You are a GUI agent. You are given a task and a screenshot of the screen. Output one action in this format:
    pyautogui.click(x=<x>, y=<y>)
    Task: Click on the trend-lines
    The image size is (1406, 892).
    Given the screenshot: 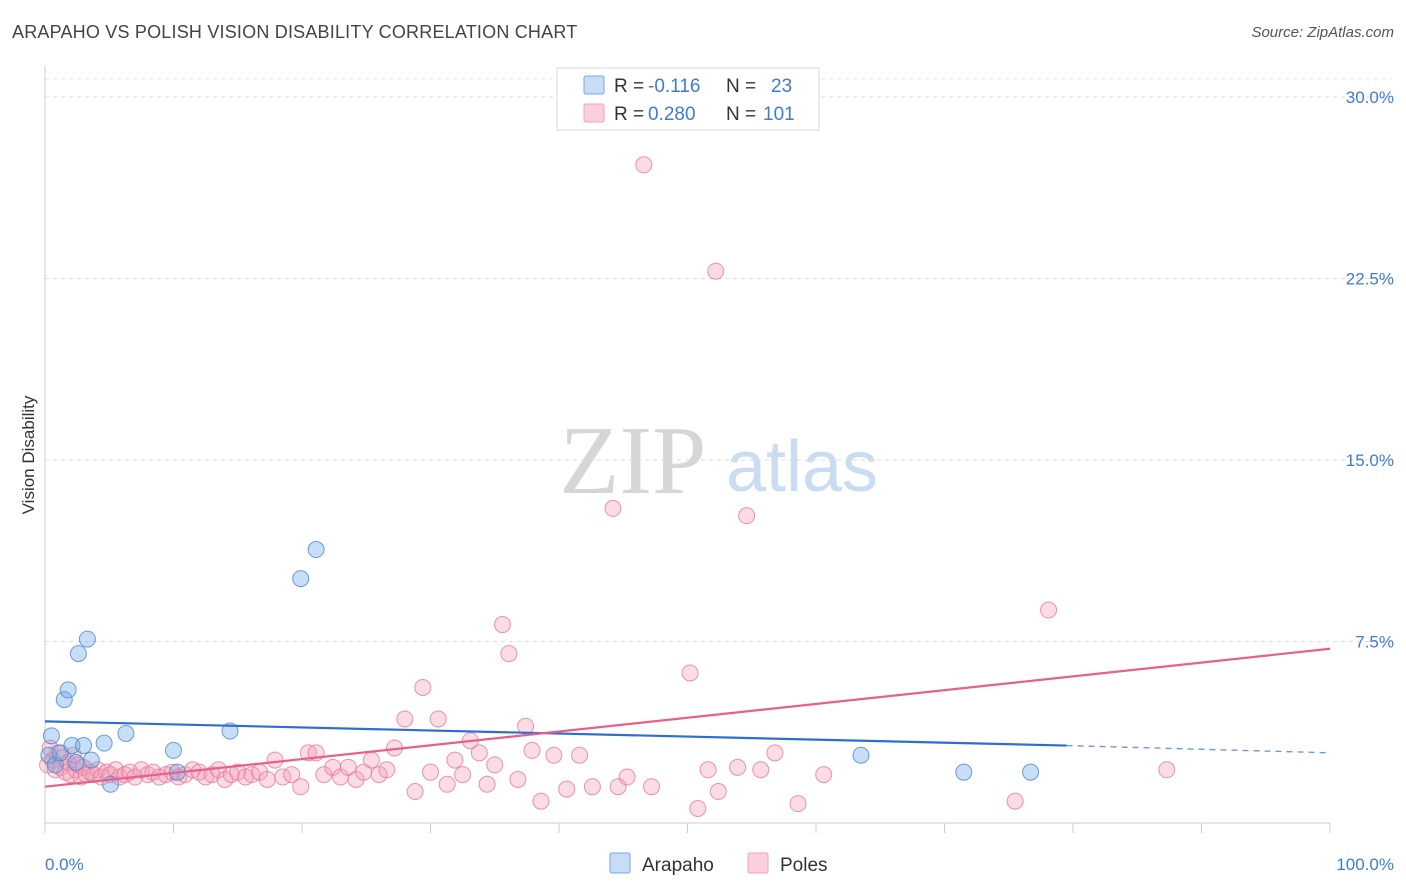 What is the action you would take?
    pyautogui.click(x=687, y=717)
    